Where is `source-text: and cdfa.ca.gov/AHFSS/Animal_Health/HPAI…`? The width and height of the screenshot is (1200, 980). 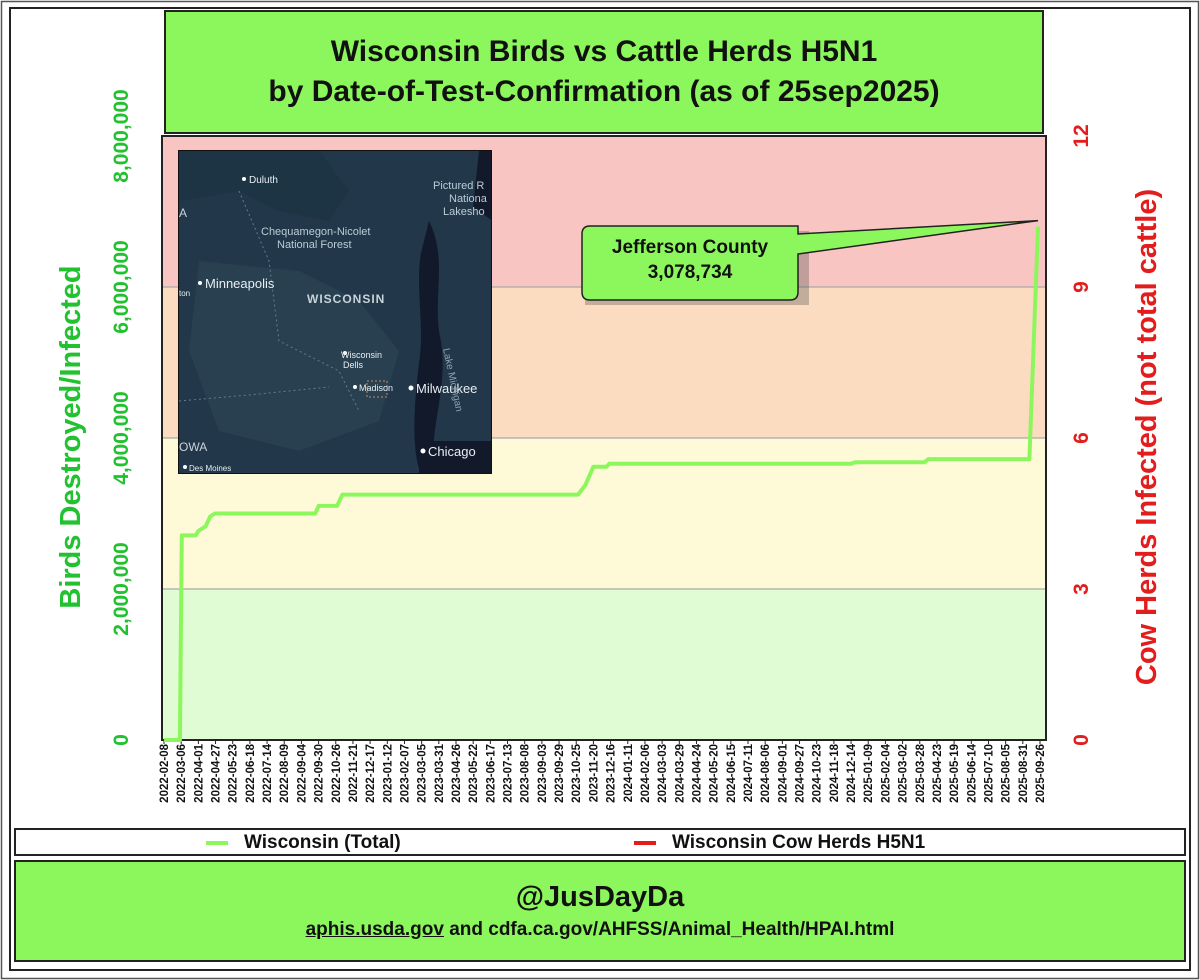
source-text: and cdfa.ca.gov/AHFSS/Animal_Health/HPAI… is located at coordinates (672, 929).